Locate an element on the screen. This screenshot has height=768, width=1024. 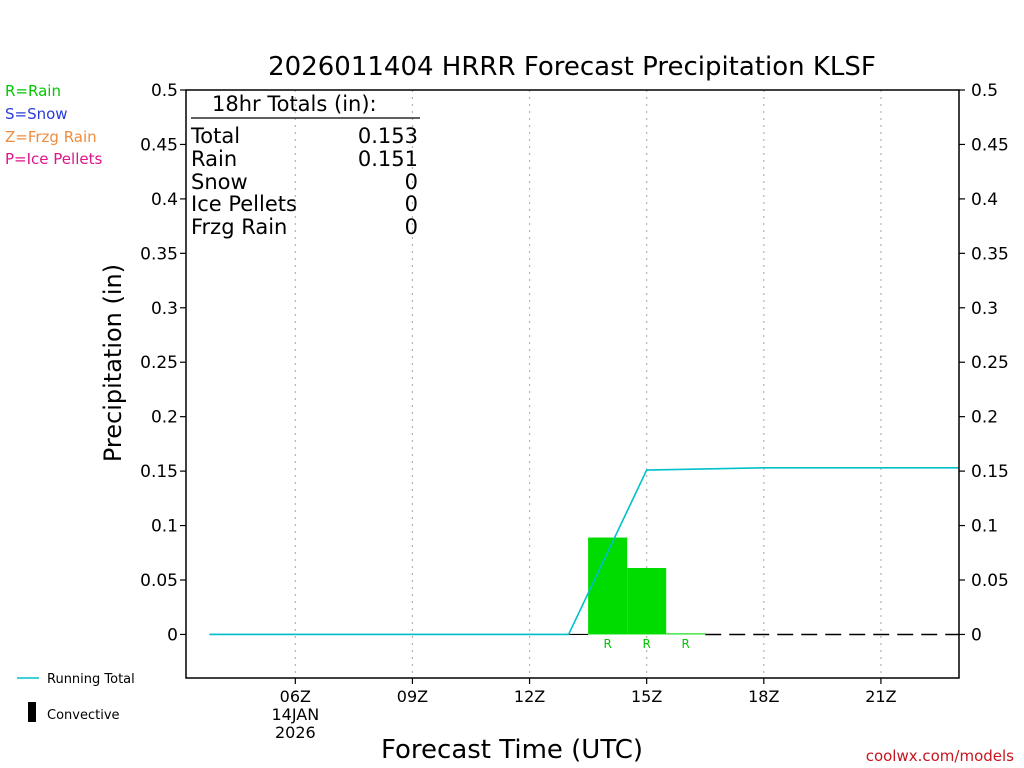
totals-label-frzg-rain: Frzg Rain is located at coordinates (239, 227).